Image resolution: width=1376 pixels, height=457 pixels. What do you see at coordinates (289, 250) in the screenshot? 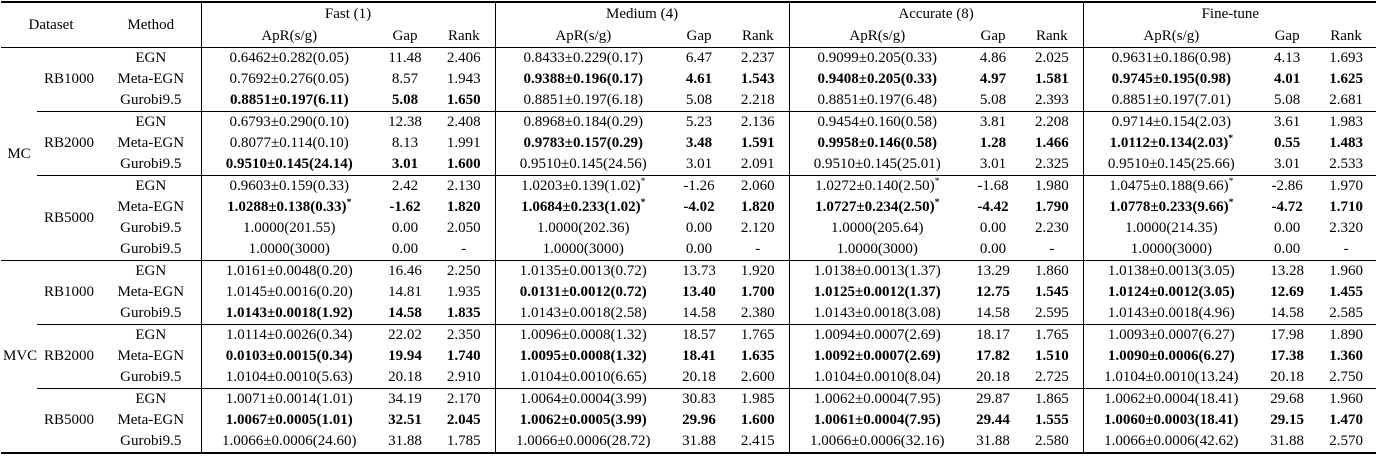
I see `apr-cell: 1.0000(3000)` at bounding box center [289, 250].